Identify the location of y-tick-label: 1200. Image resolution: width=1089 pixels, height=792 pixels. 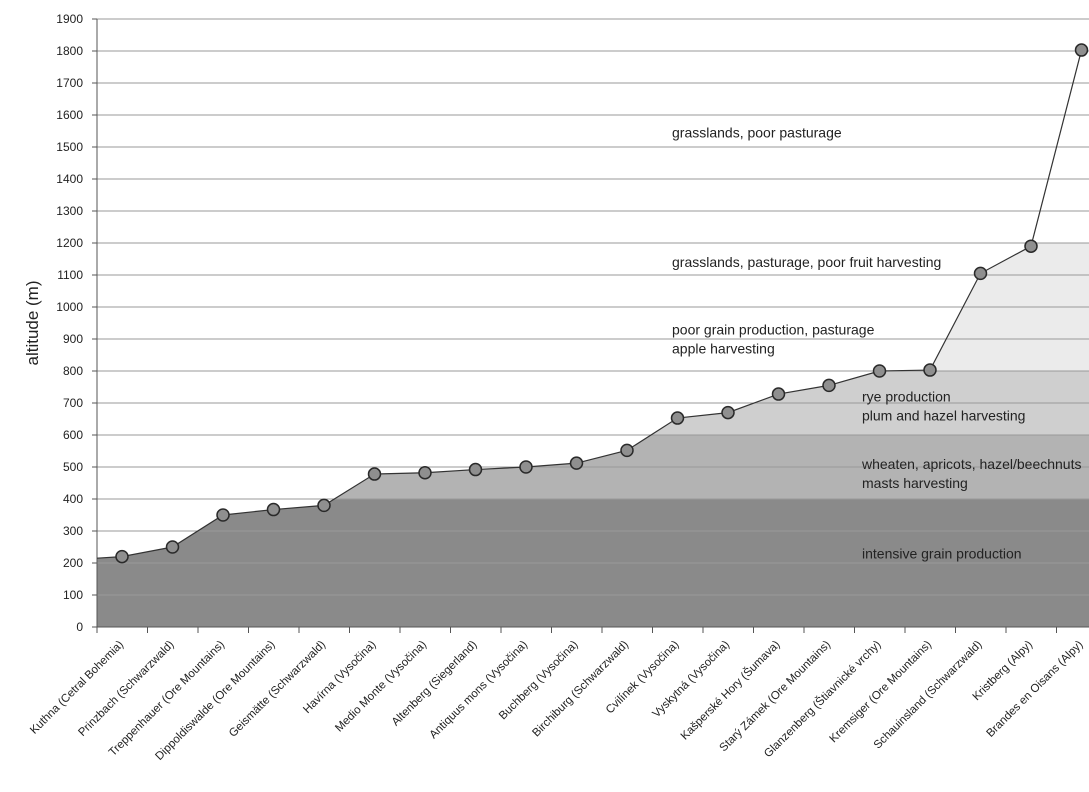
(69, 243).